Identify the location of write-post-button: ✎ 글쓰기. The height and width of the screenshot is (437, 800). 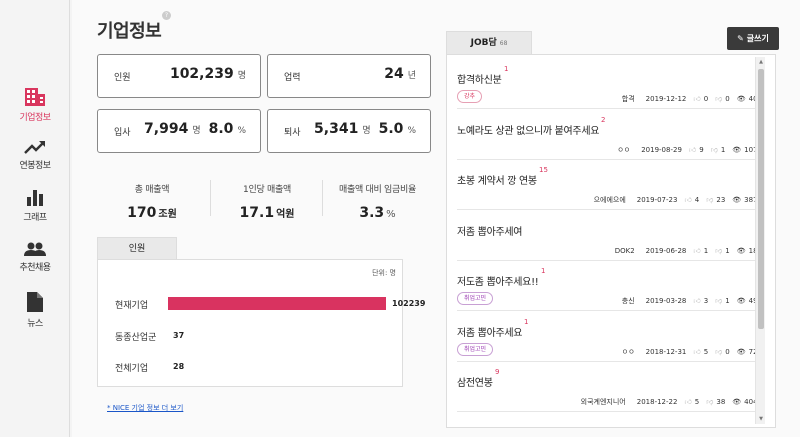
(753, 38).